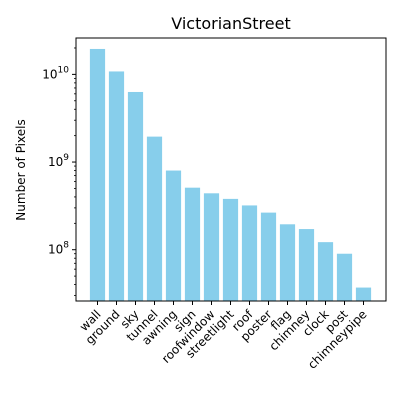 The width and height of the screenshot is (400, 400). What do you see at coordinates (21, 169) in the screenshot?
I see `y-axis-label: Number of Pixels` at bounding box center [21, 169].